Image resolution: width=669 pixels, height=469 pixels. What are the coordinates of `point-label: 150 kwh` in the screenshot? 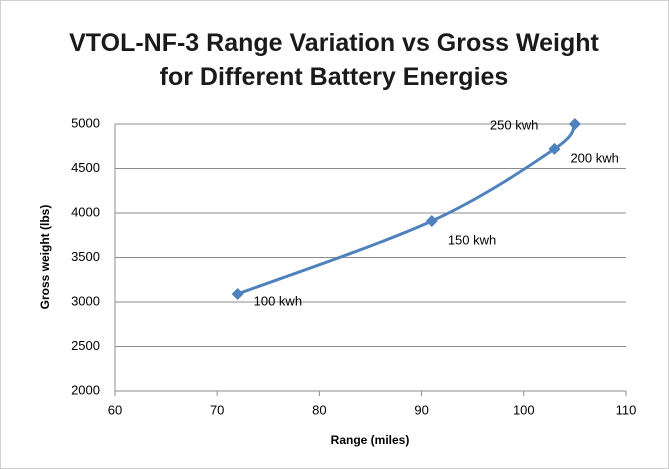 It's located at (472, 239).